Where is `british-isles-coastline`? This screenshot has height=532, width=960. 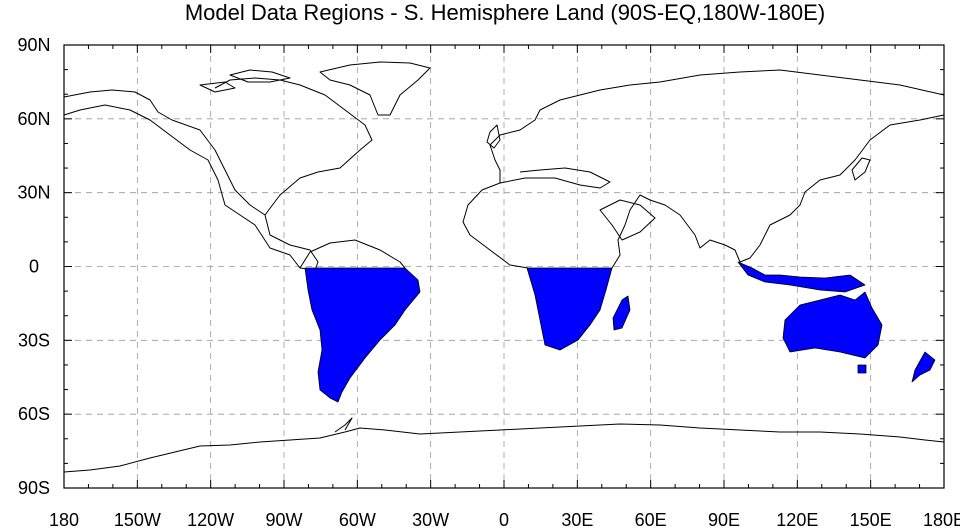 british-isles-coastline is located at coordinates (493, 136).